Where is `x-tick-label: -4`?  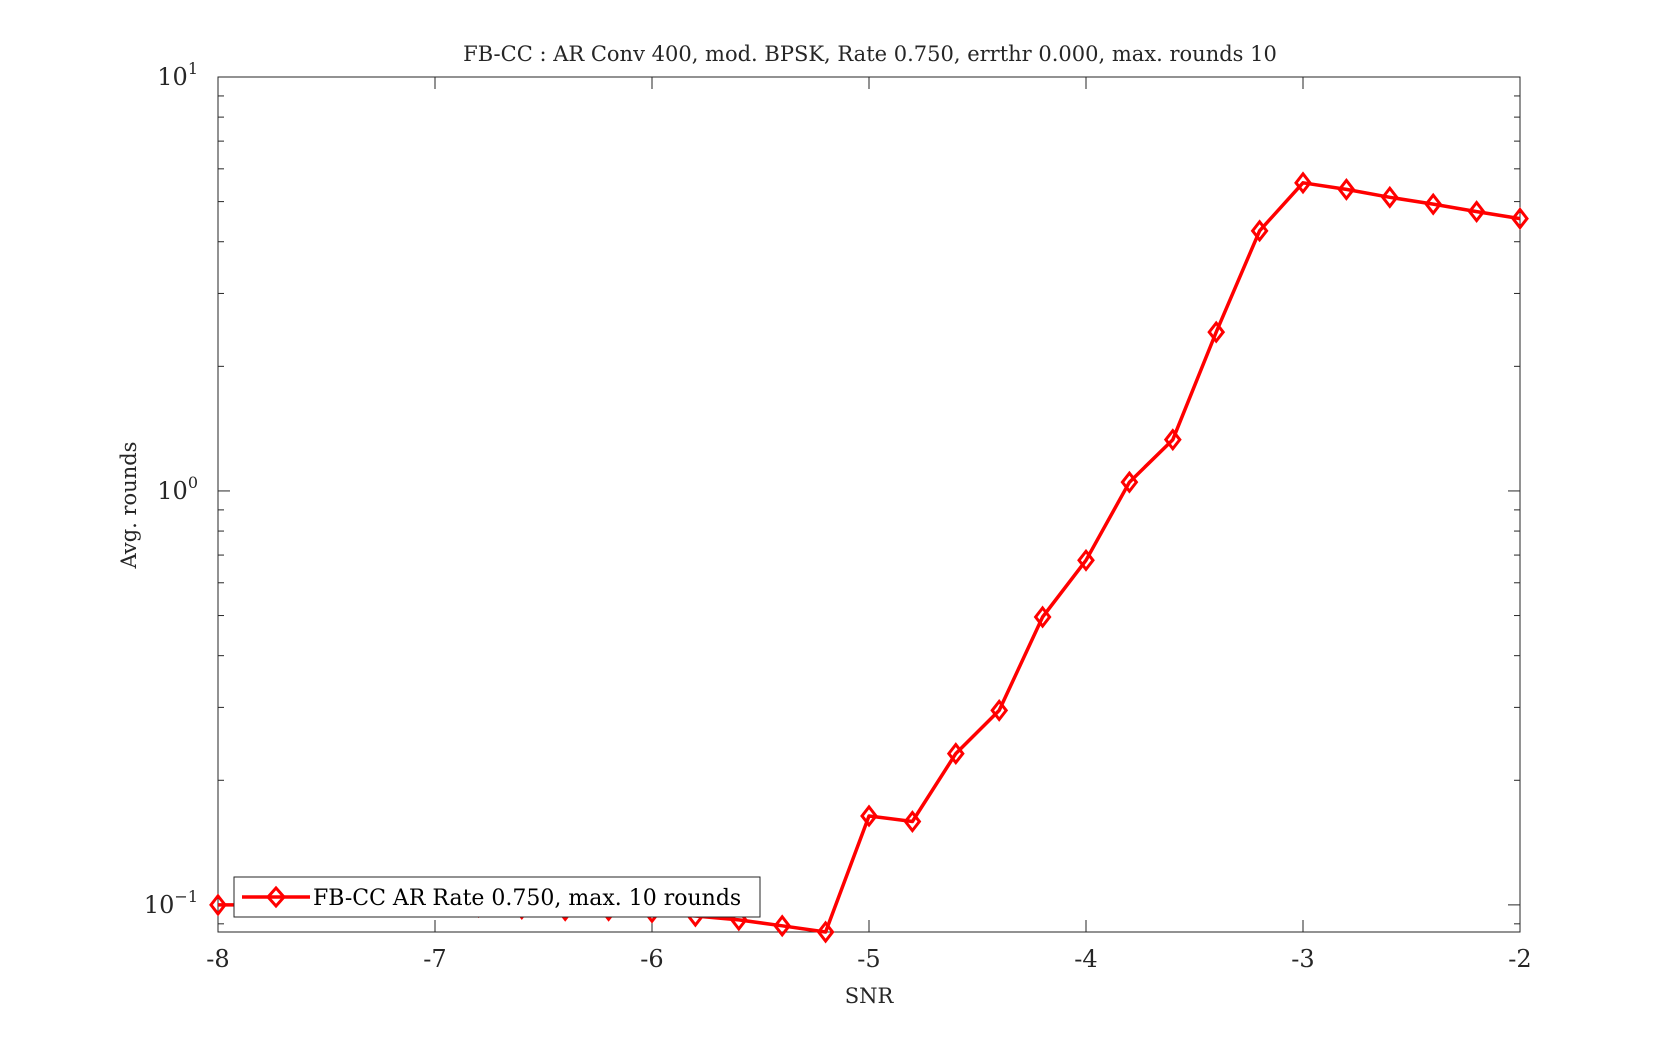
x-tick-label: -4 is located at coordinates (1085, 959).